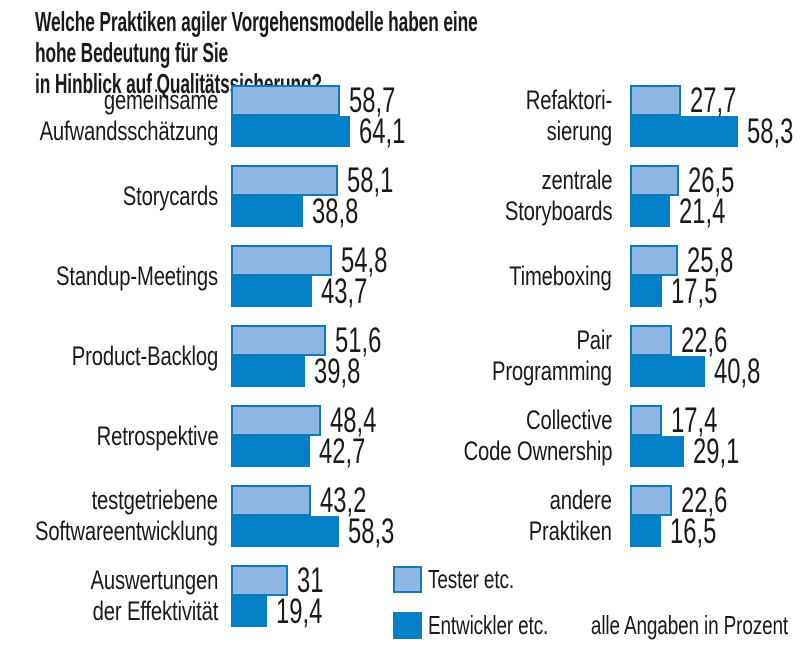 This screenshot has height=647, width=800. What do you see at coordinates (358, 340) in the screenshot?
I see `tester-value: 51,6` at bounding box center [358, 340].